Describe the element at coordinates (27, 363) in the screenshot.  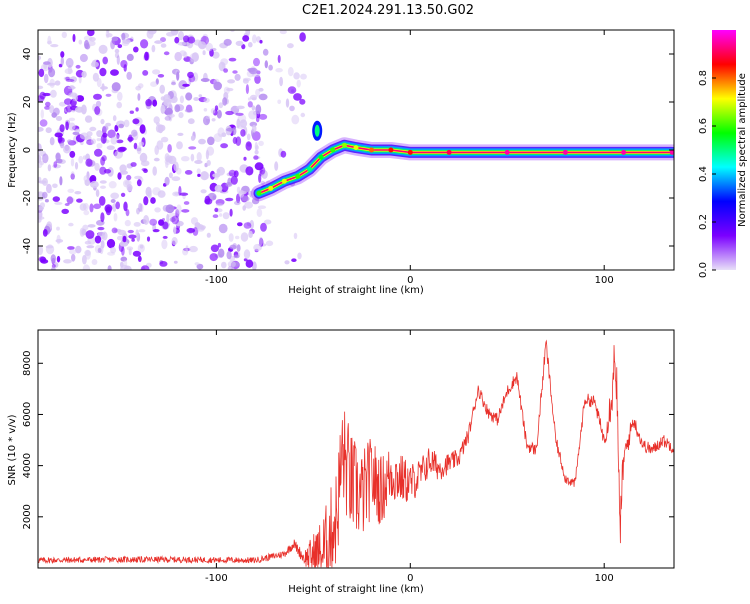
I see `snr-y-tick-label: 8000` at that location.